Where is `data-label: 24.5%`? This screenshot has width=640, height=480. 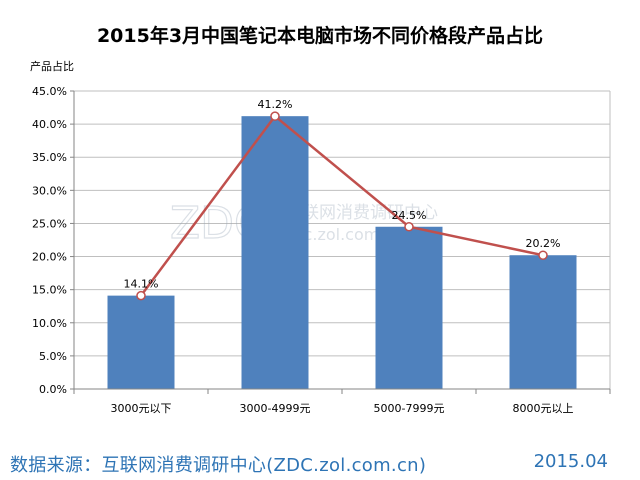
data-label: 24.5% is located at coordinates (409, 215).